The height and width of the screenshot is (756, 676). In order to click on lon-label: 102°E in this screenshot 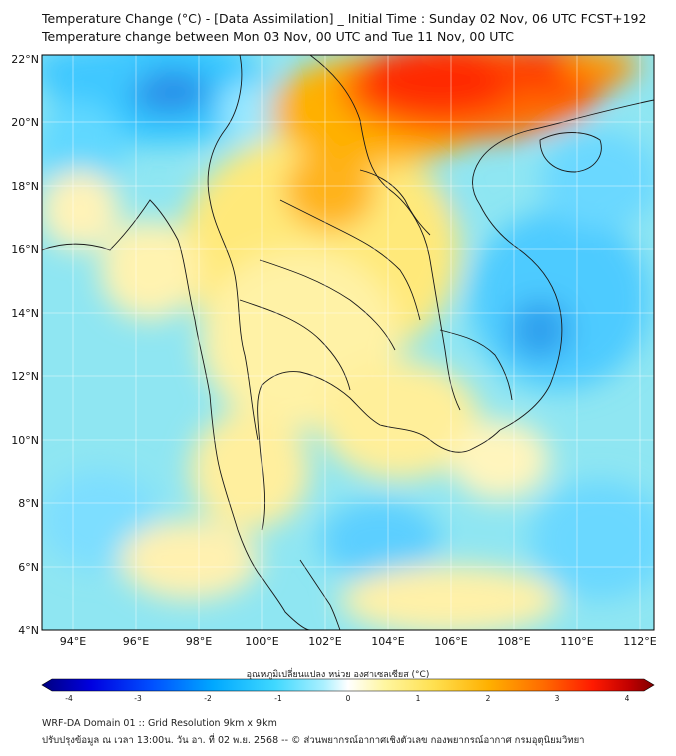, I will do `click(324, 641)`.